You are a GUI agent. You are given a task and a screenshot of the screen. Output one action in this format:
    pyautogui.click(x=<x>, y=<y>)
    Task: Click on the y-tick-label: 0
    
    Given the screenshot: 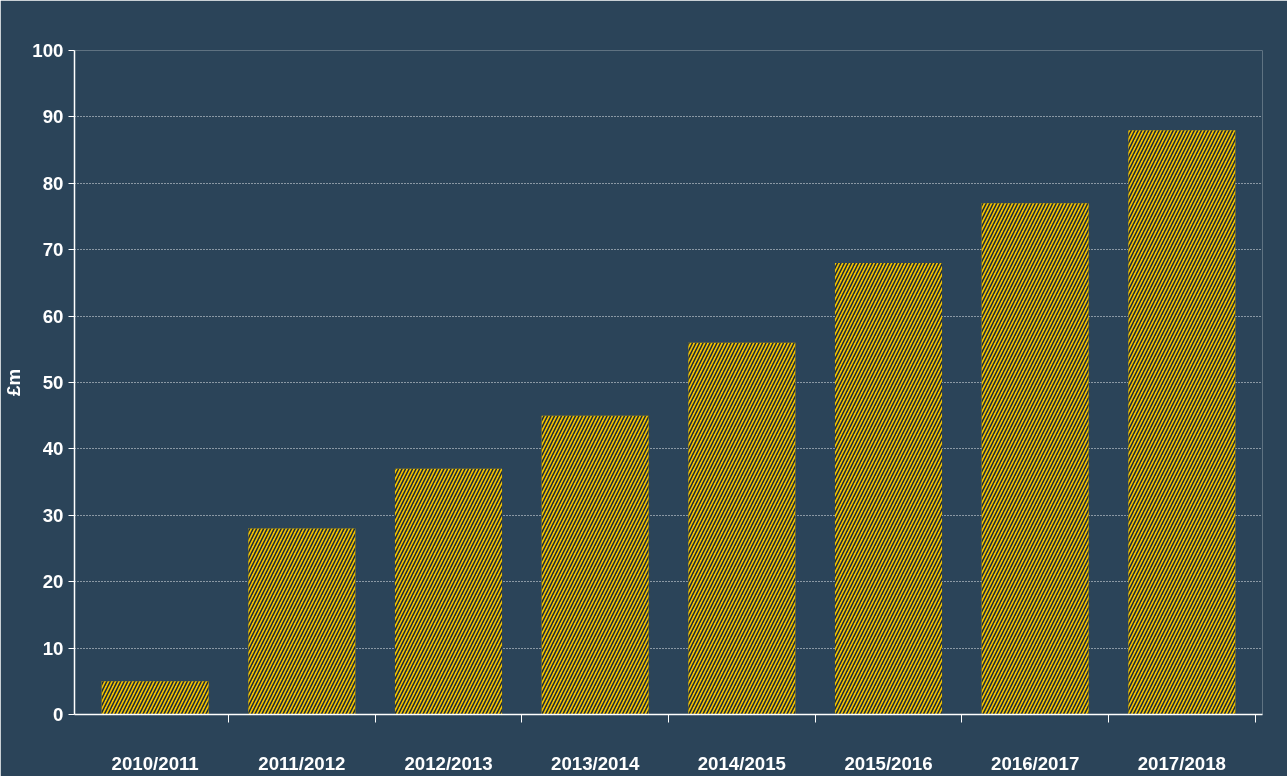 What is the action you would take?
    pyautogui.click(x=58, y=714)
    